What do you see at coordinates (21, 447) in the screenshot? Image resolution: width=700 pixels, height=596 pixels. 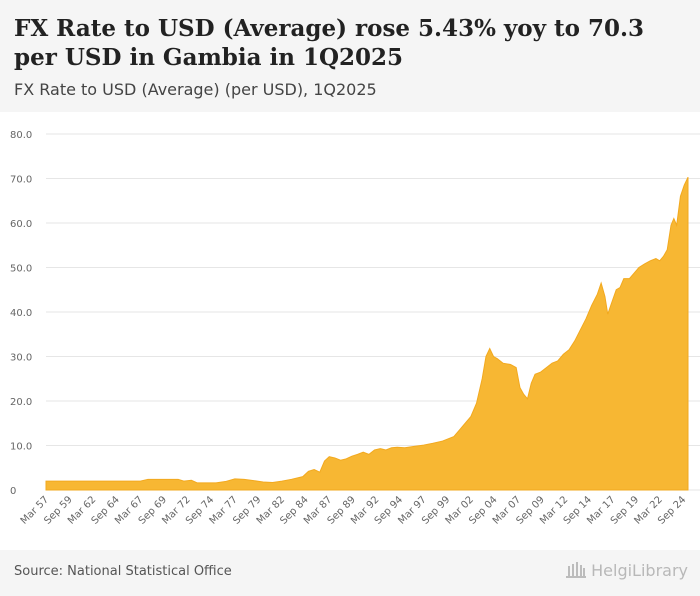 I see `y-tick-label: 10.0` at bounding box center [21, 447].